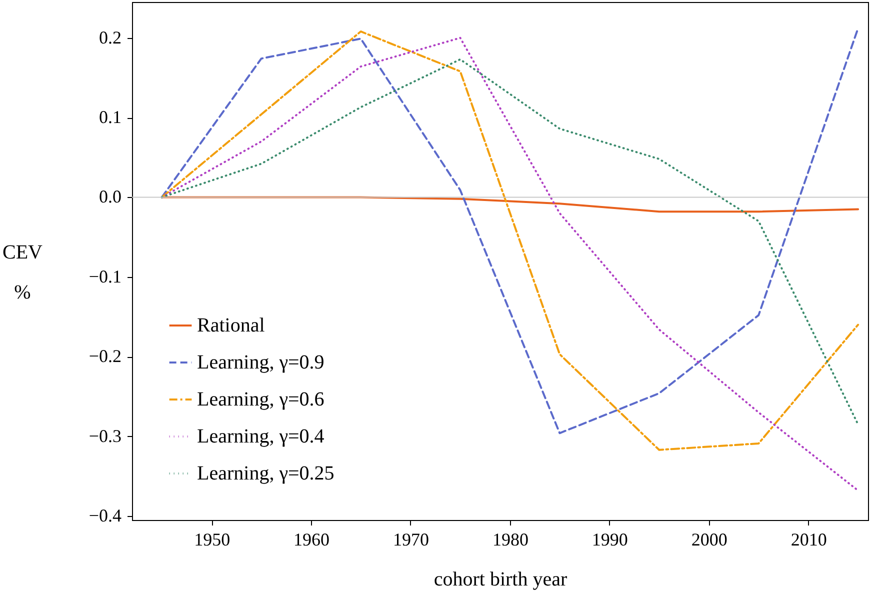 The image size is (878, 608). What do you see at coordinates (212, 540) in the screenshot?
I see `x-tick-label: 1950` at bounding box center [212, 540].